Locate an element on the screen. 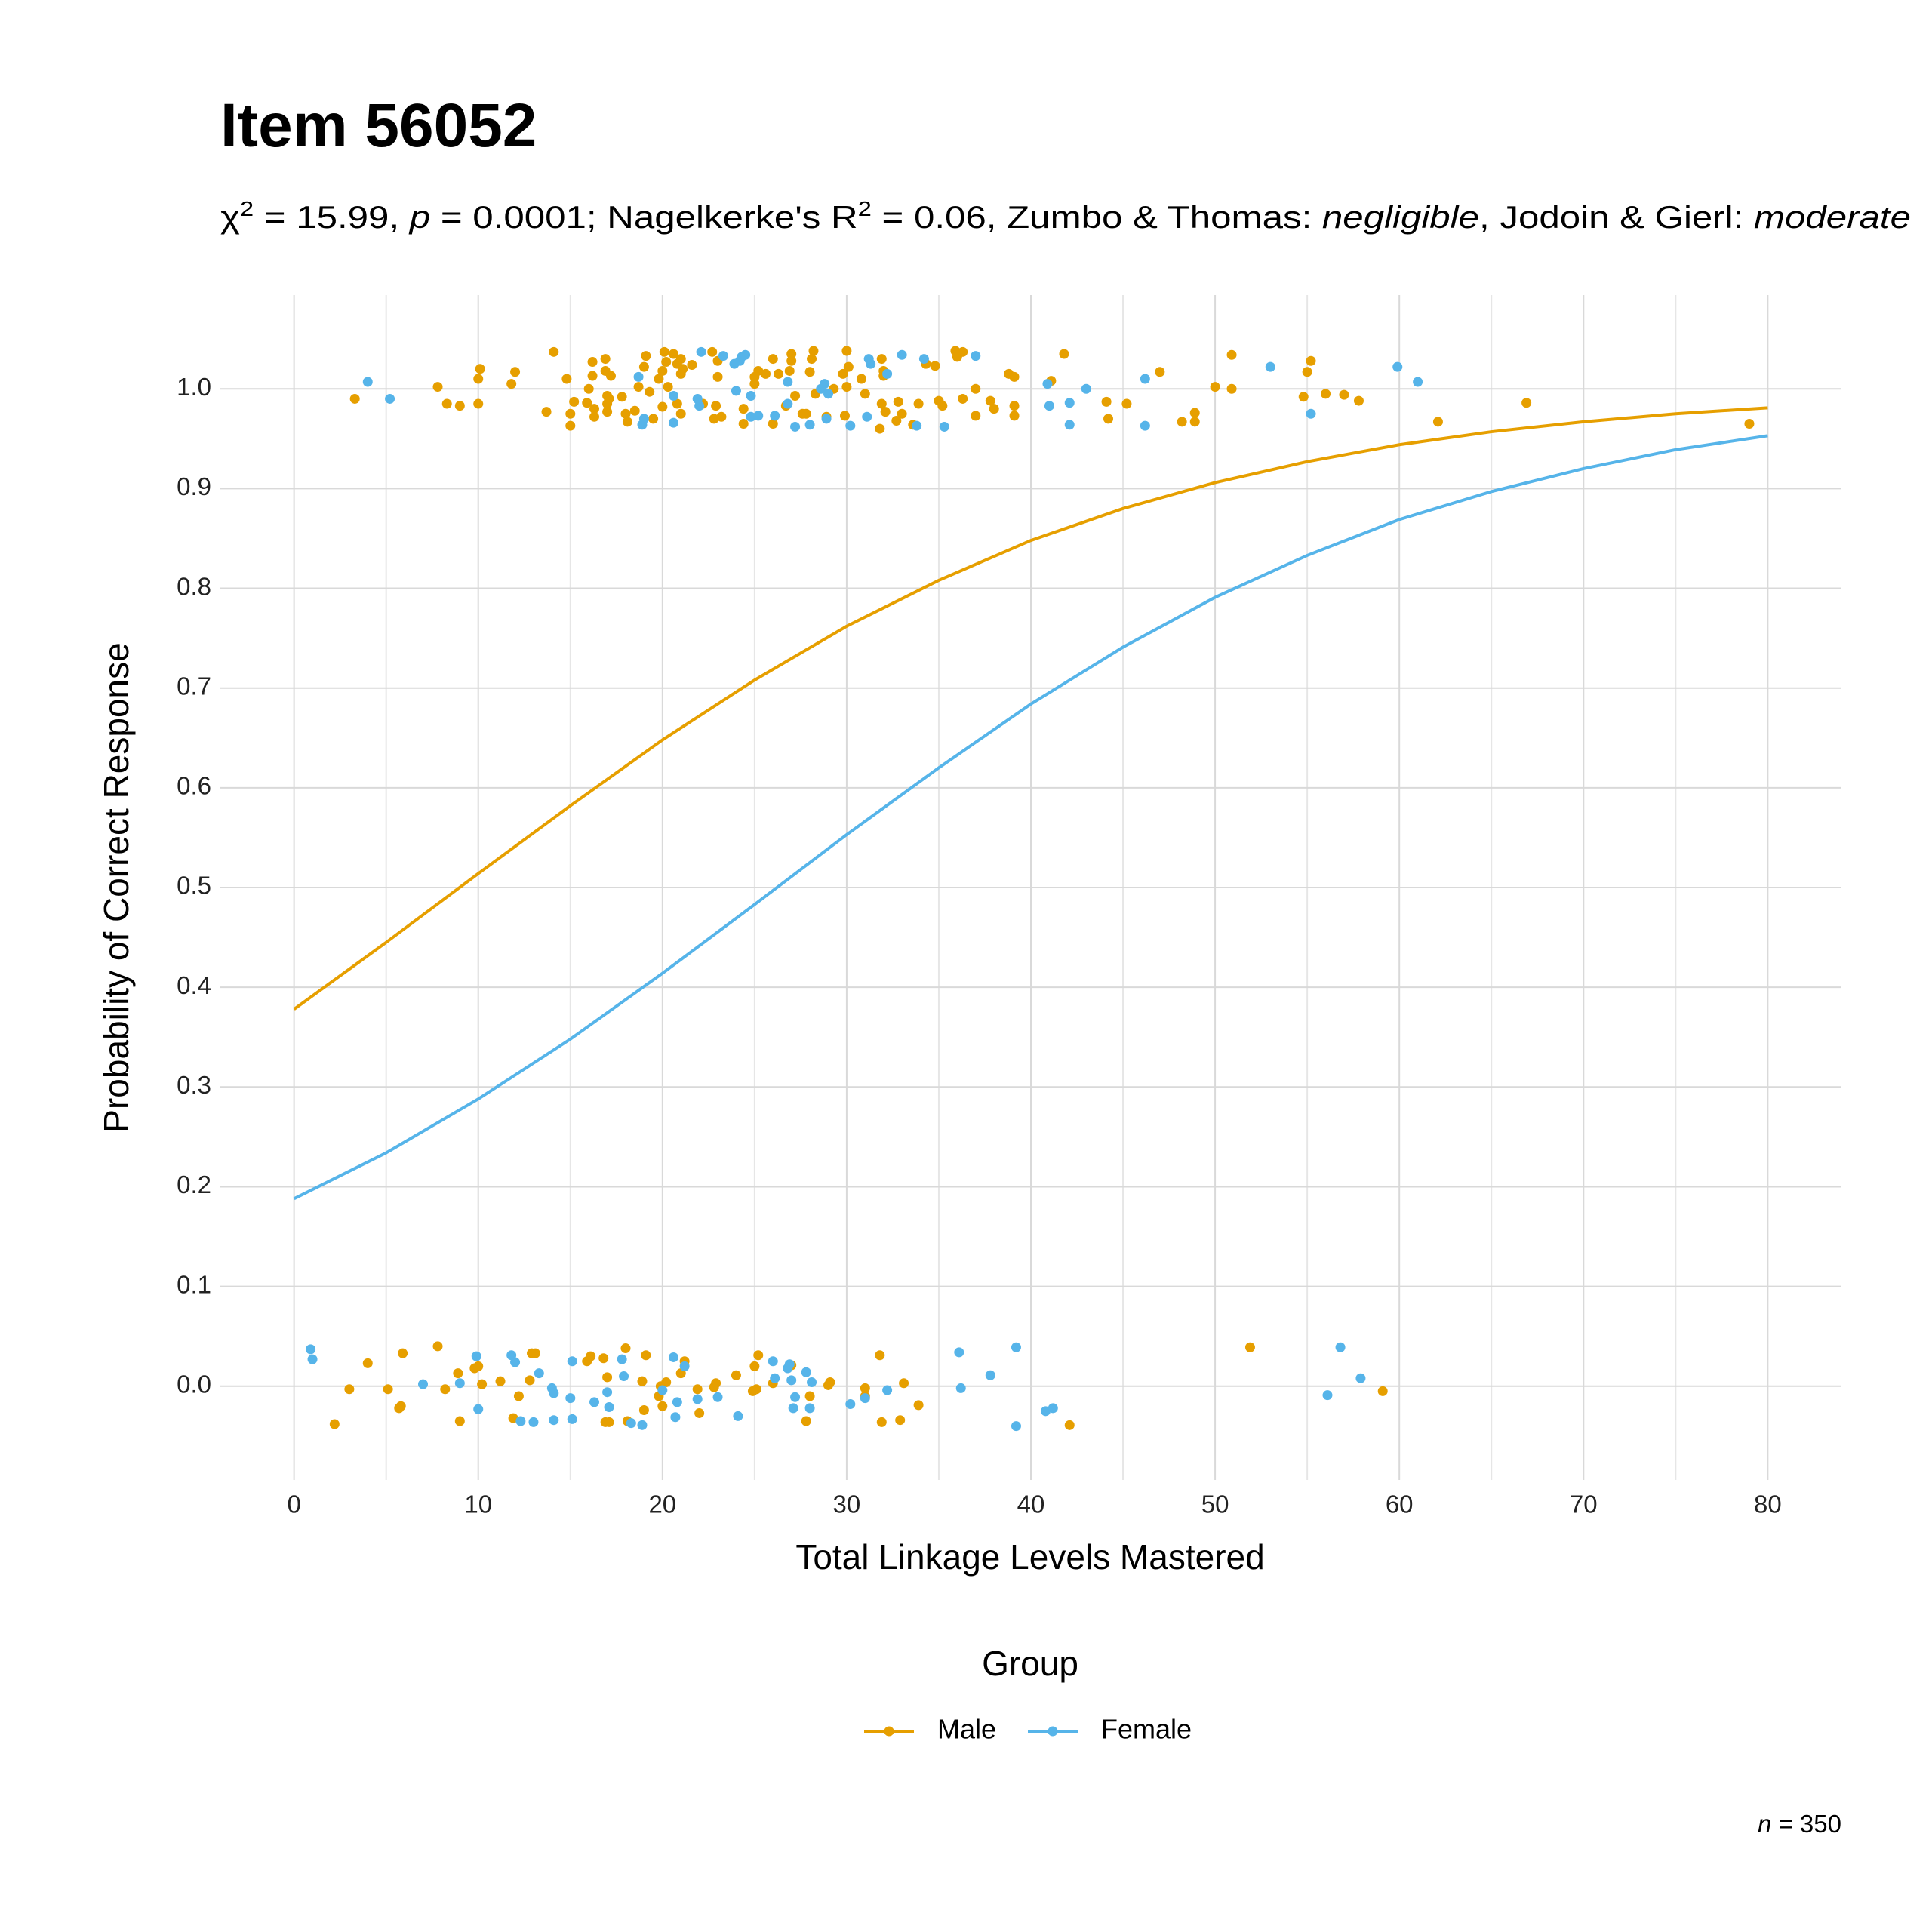 Image resolution: width=1932 pixels, height=1932 pixels. y-tick-label: 0.2 is located at coordinates (194, 1184).